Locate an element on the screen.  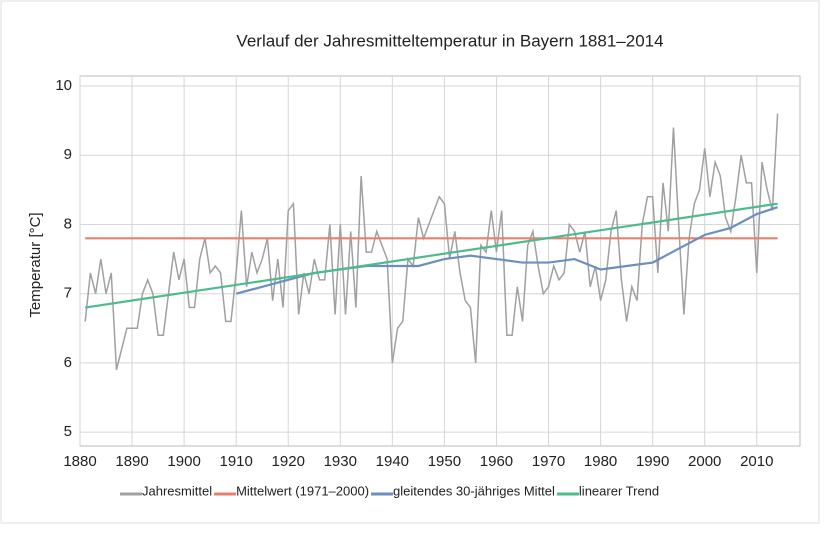
y-tick-label: 5 is located at coordinates (68, 431).